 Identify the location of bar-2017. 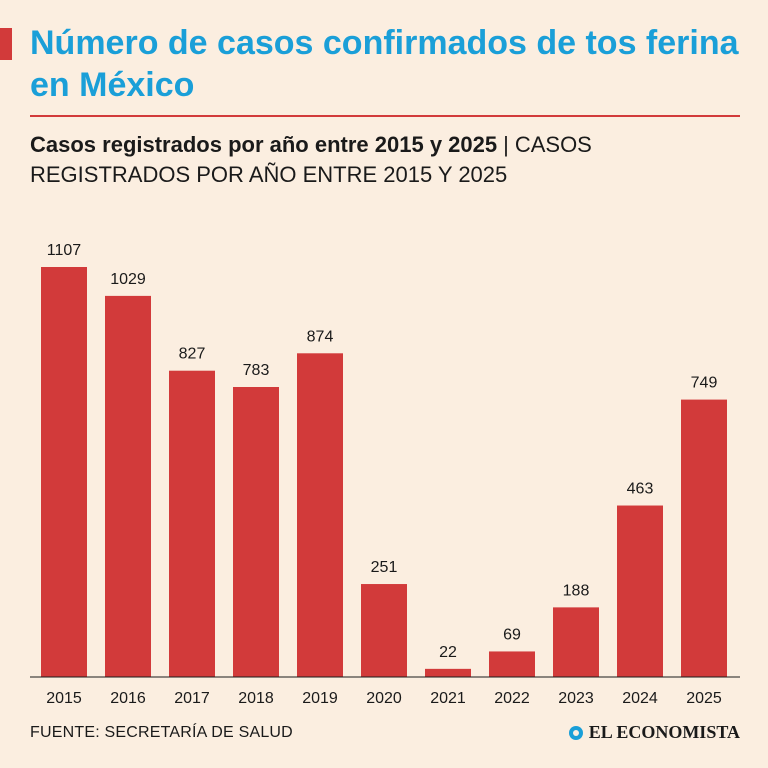
(192, 523).